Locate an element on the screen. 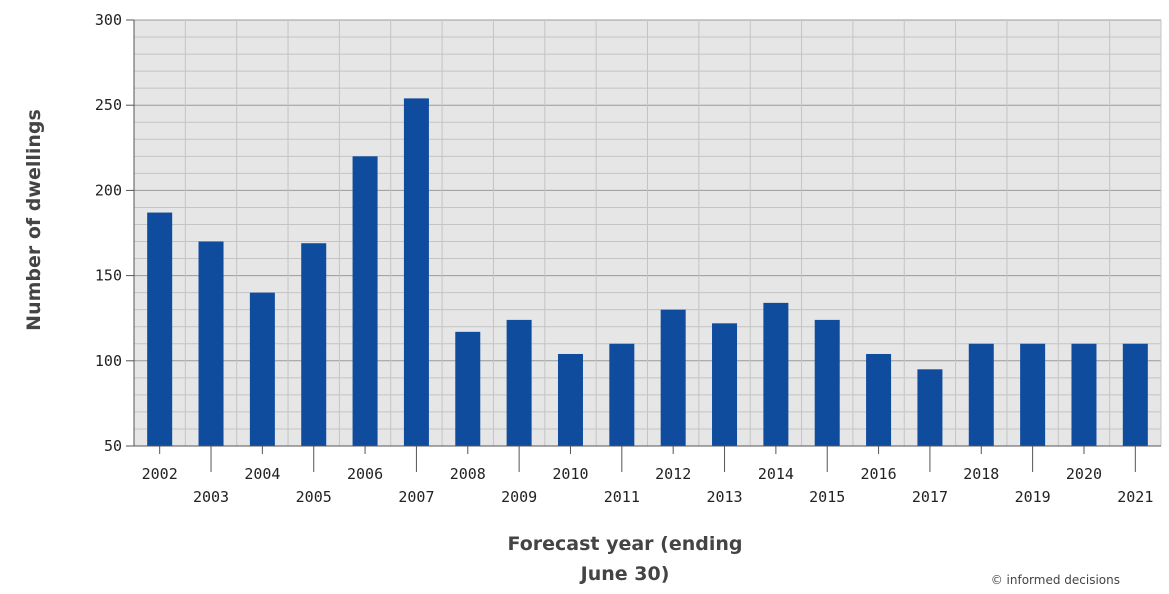 The width and height of the screenshot is (1169, 594). x-tick-label-2011: 2011 is located at coordinates (622, 497).